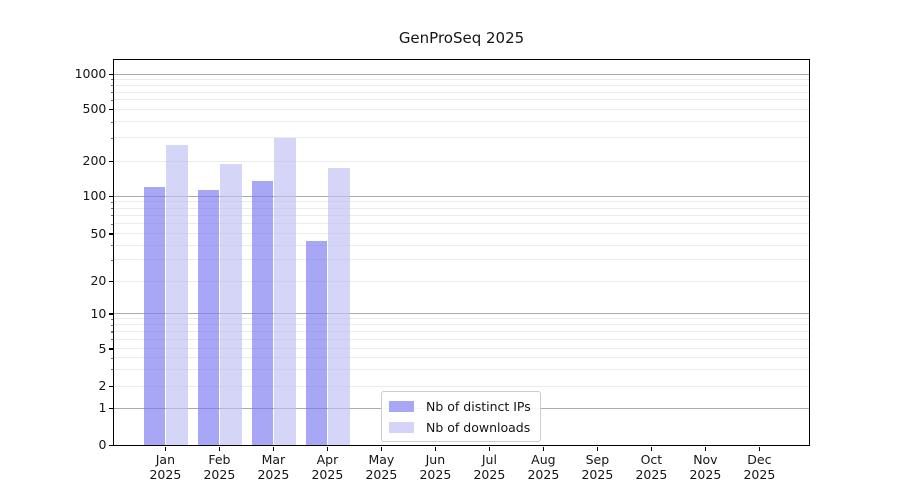 This screenshot has width=900, height=500. I want to click on legend-item-distinct-ips: Nb of distinct IPs, so click(460, 406).